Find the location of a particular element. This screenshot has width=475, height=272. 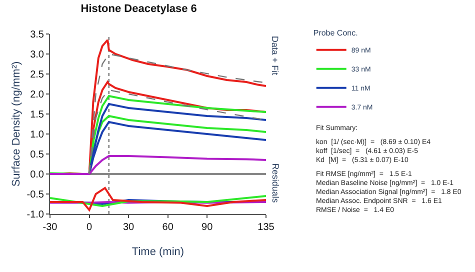

x-tick-label: 30 is located at coordinates (128, 227).